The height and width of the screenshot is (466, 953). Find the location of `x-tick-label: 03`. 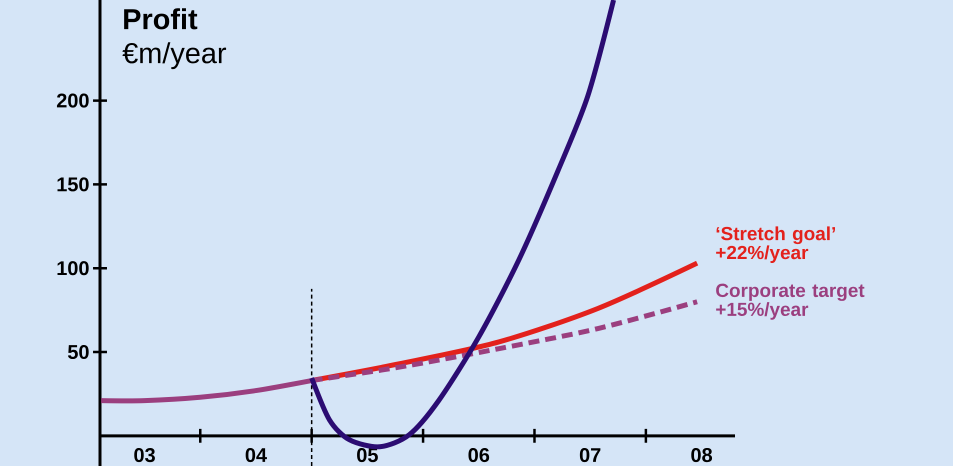

x-tick-label: 03 is located at coordinates (144, 455).